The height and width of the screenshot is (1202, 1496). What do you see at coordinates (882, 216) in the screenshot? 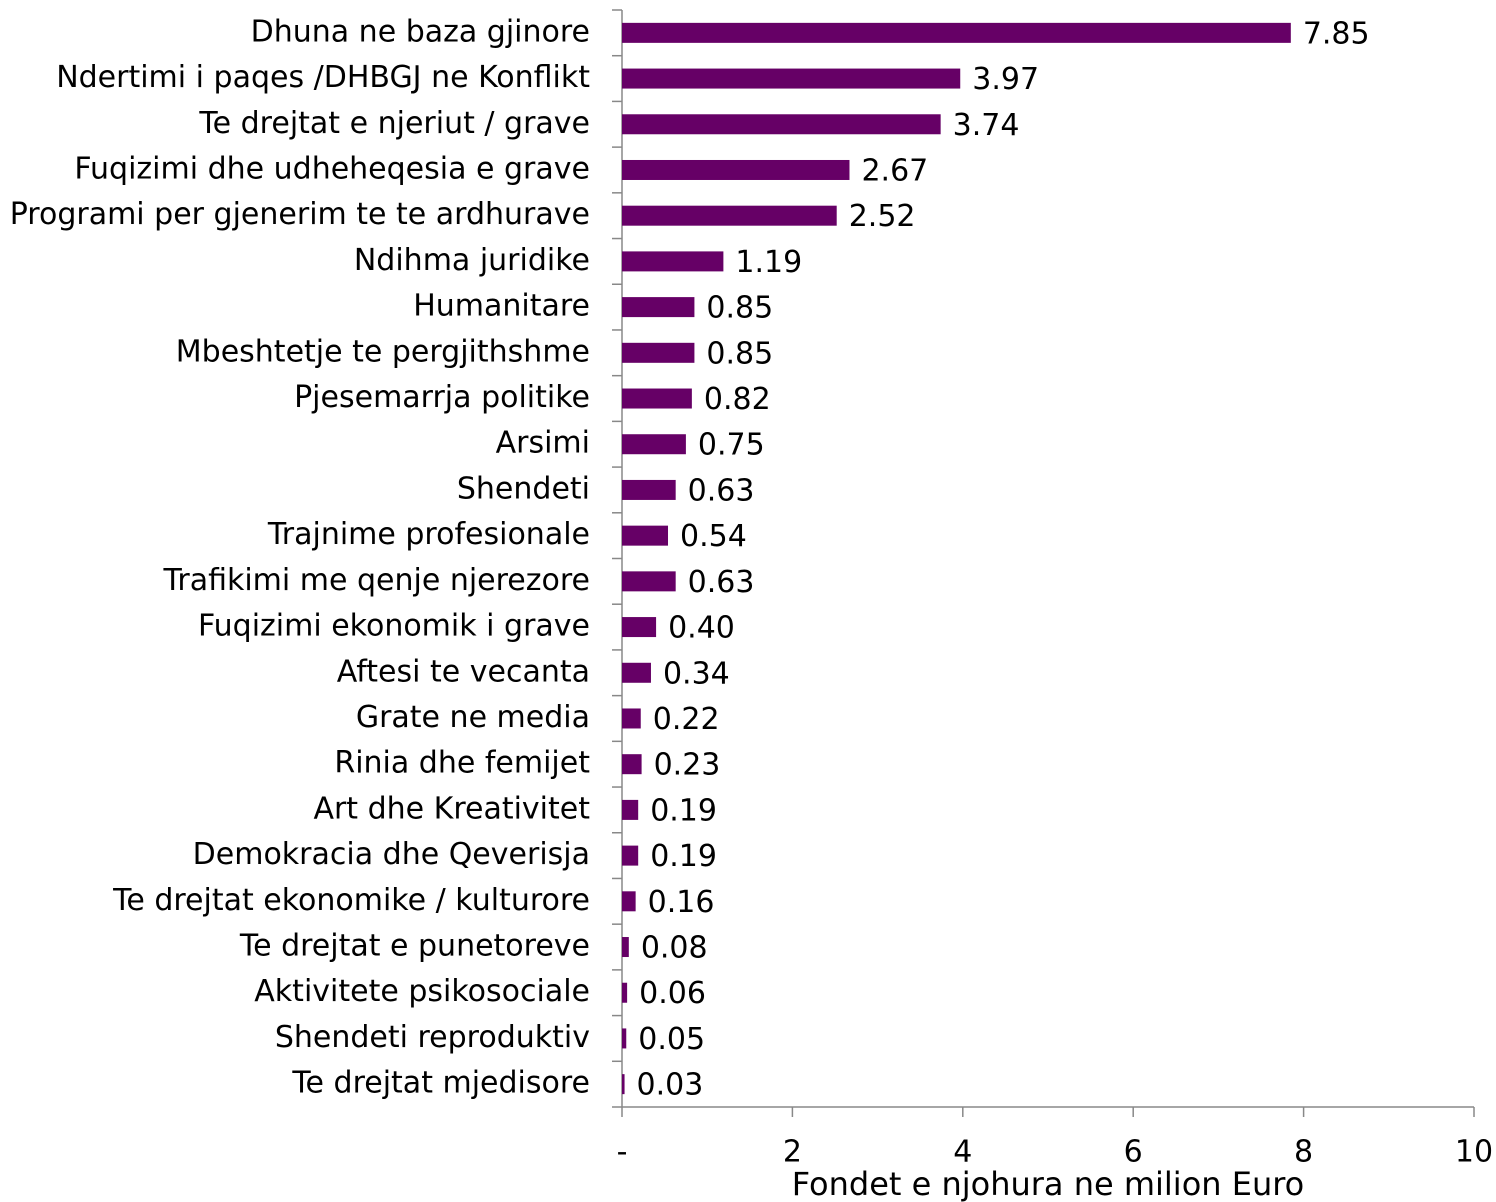
I see `value-label: 2.52` at bounding box center [882, 216].